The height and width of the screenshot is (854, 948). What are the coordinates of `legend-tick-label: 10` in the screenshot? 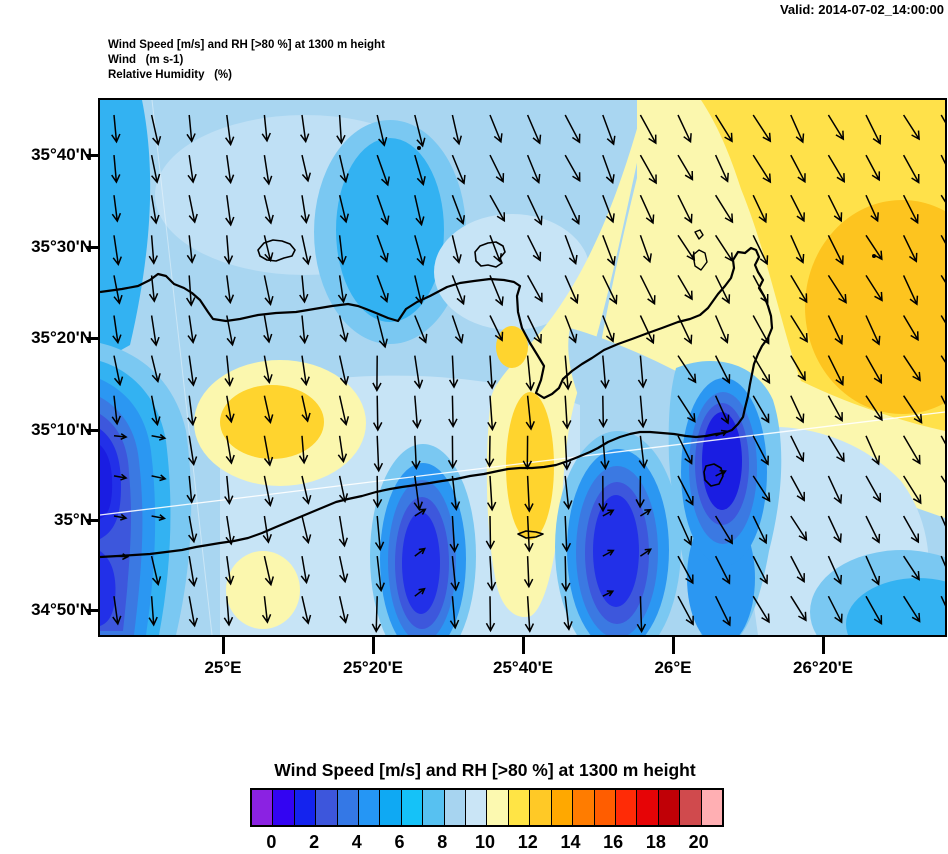 It's located at (485, 842).